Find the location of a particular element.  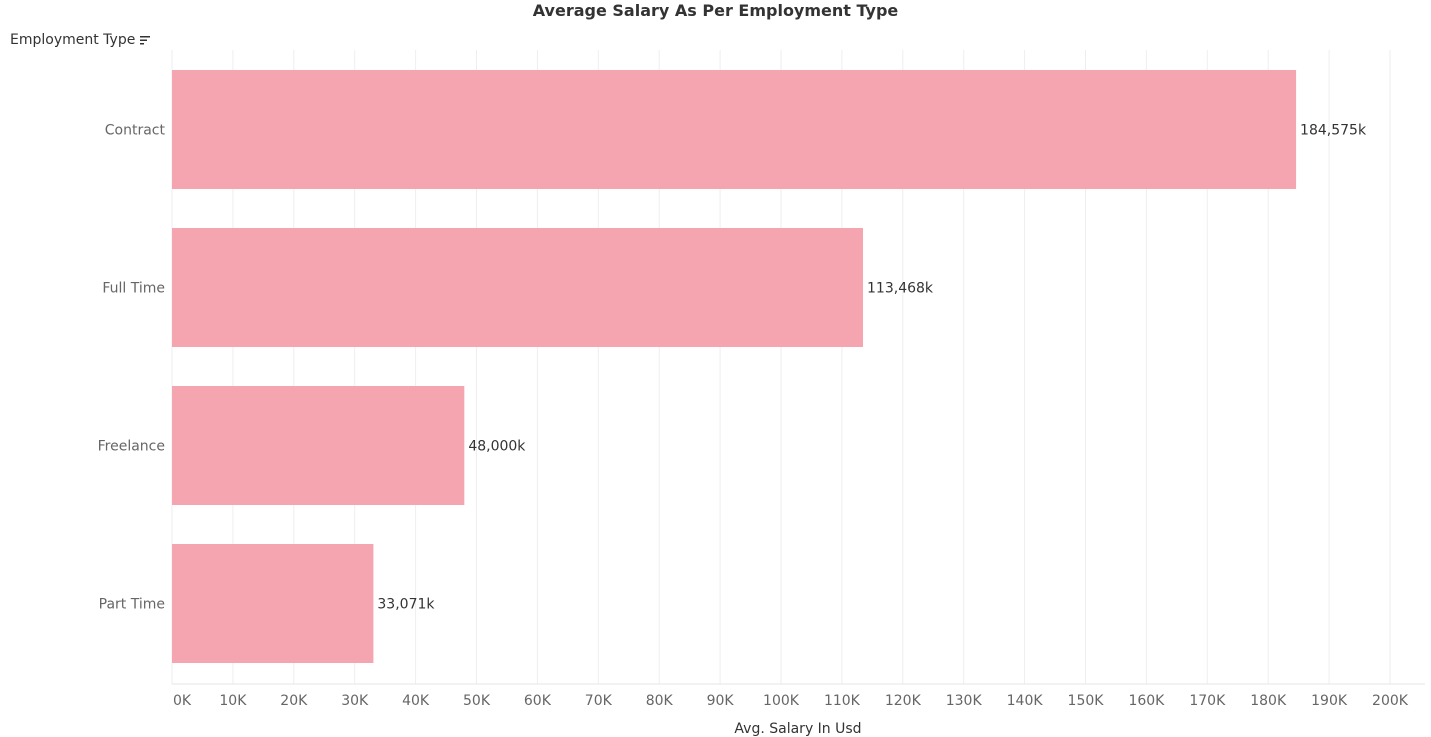

value-label: 48,000k is located at coordinates (497, 447).